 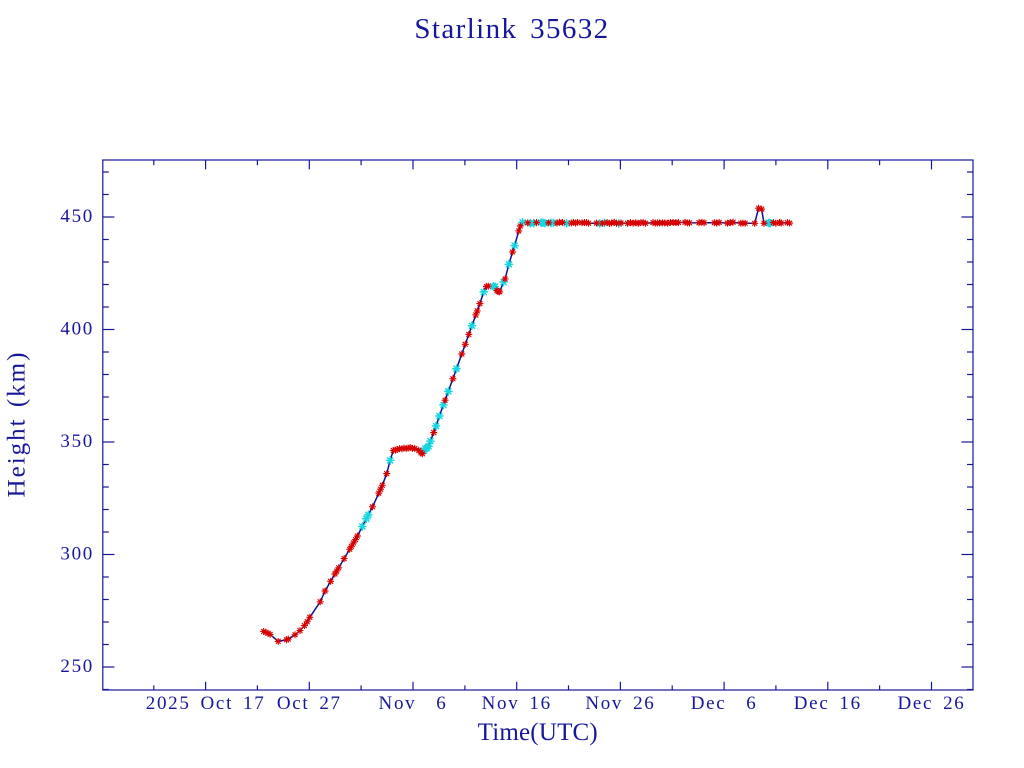 I want to click on svg-text: 2025 Oct 17, so click(x=206, y=703).